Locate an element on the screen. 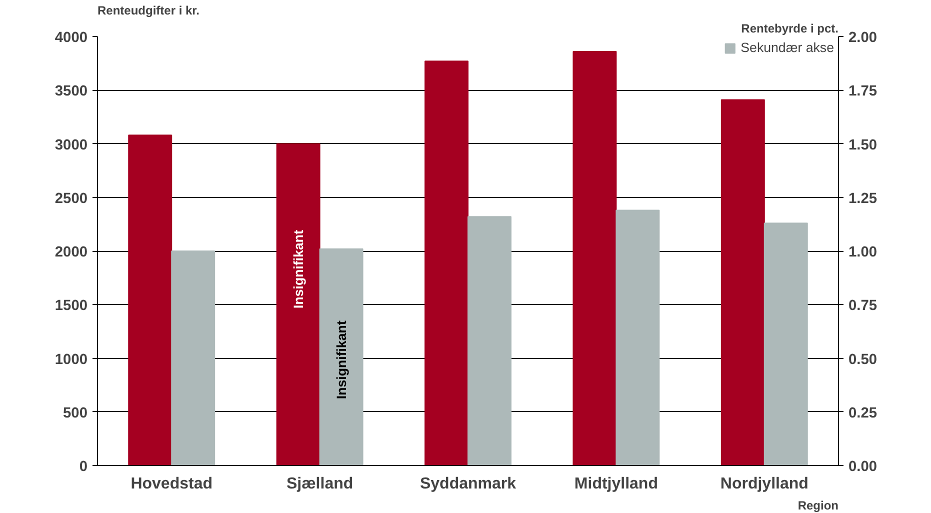 The width and height of the screenshot is (931, 513). y-tick-label: 2000 is located at coordinates (71, 252).